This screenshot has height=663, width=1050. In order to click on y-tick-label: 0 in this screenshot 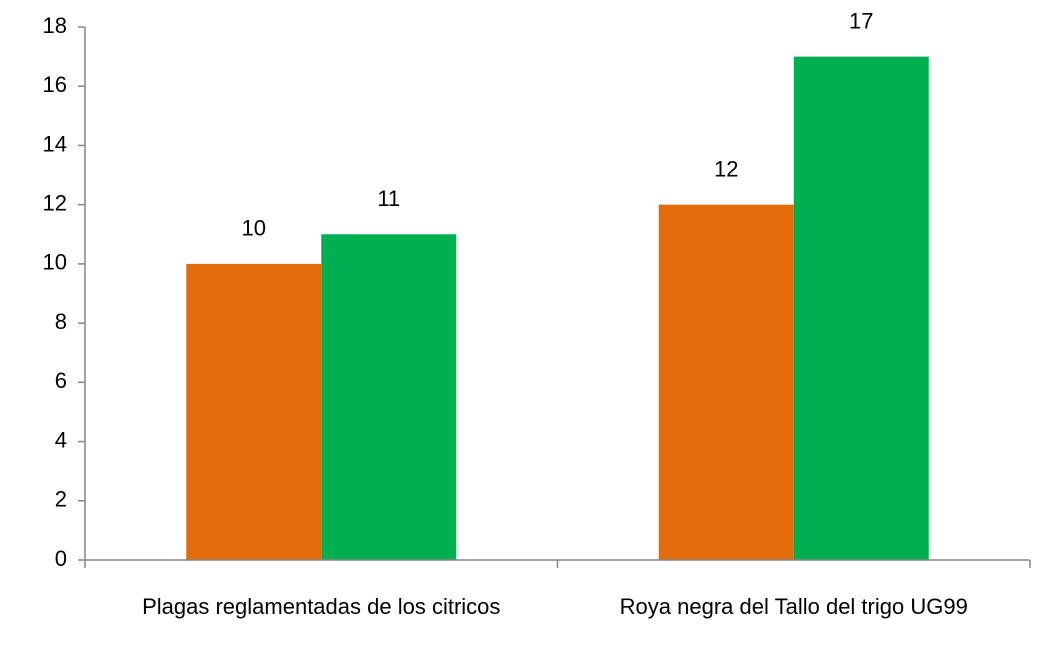, I will do `click(61, 558)`.